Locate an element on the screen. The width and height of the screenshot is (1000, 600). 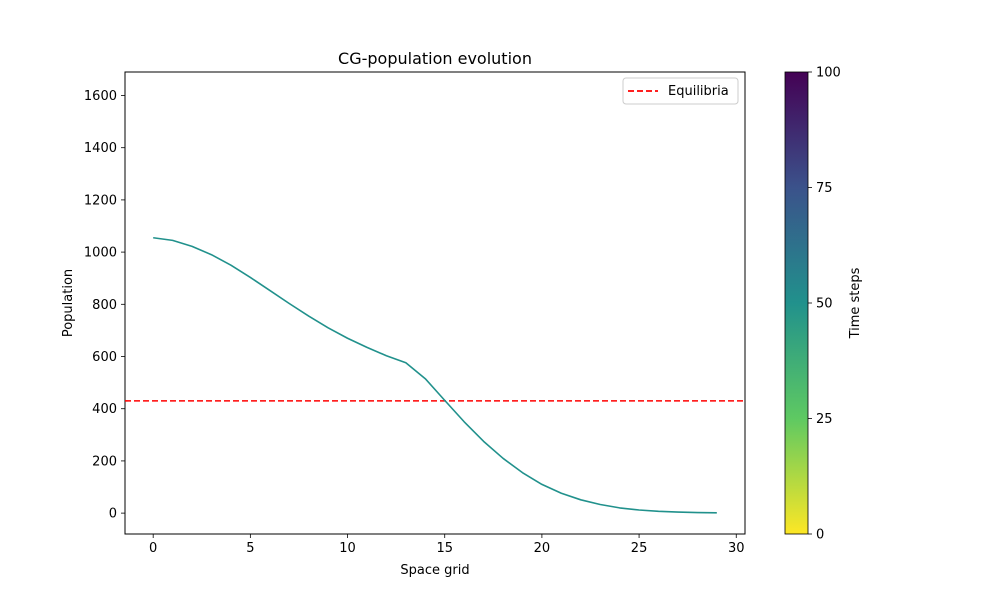
x-tick-label: 15 is located at coordinates (444, 548).